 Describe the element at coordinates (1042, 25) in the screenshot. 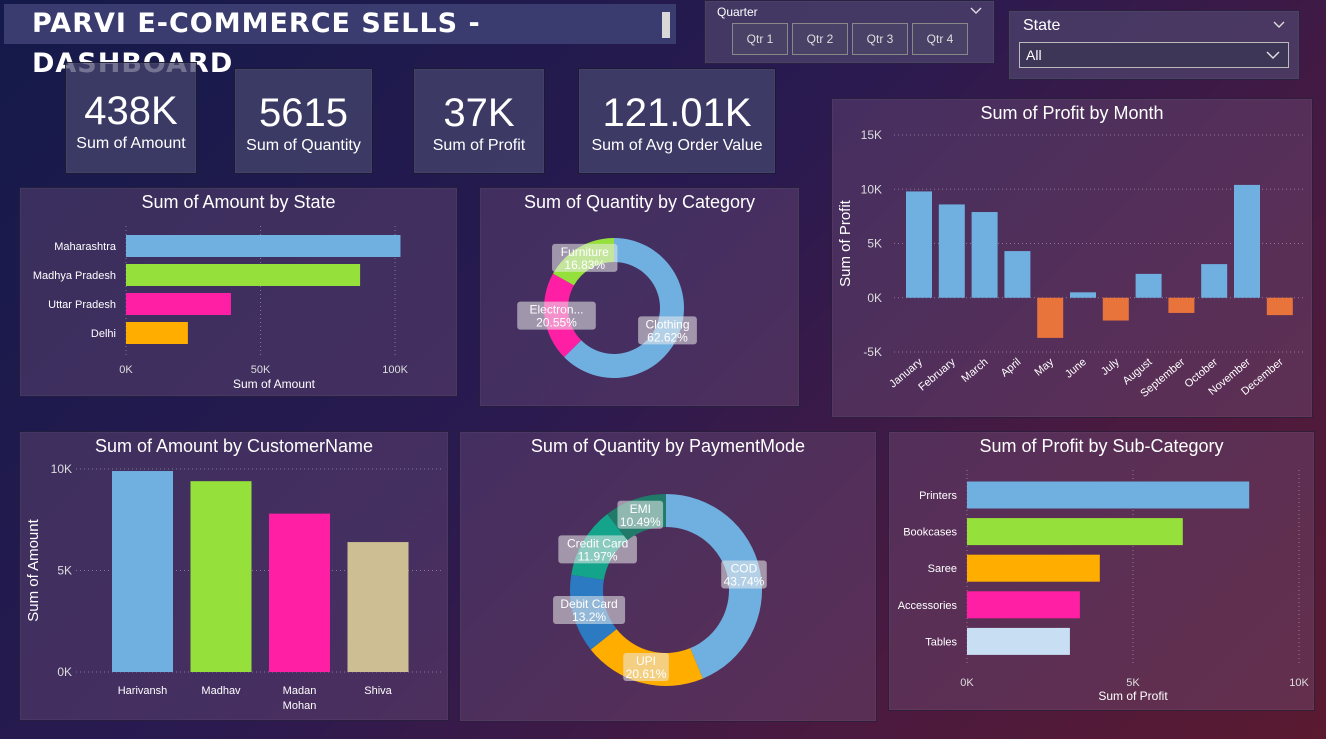

I see `state-slicer-label: State` at that location.